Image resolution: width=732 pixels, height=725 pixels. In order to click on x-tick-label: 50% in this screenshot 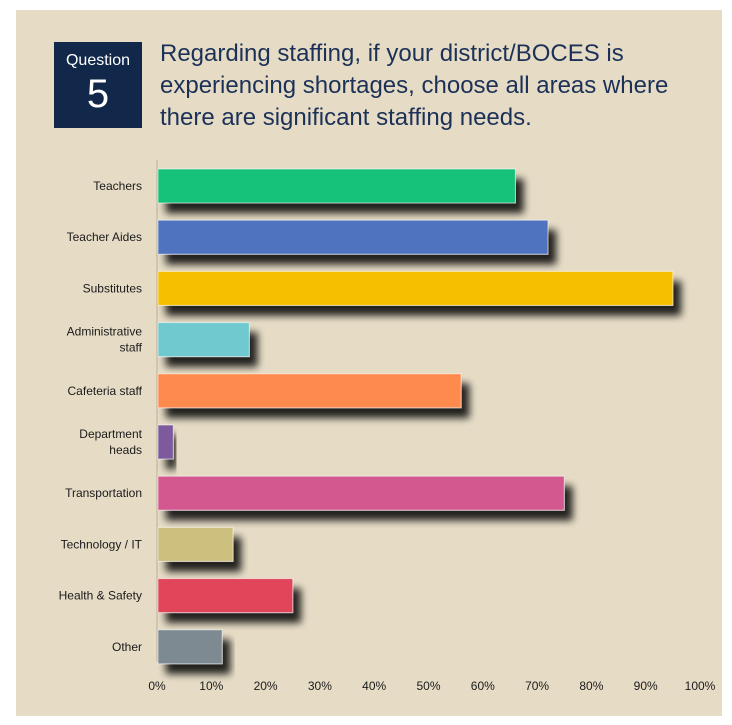, I will do `click(428, 686)`.